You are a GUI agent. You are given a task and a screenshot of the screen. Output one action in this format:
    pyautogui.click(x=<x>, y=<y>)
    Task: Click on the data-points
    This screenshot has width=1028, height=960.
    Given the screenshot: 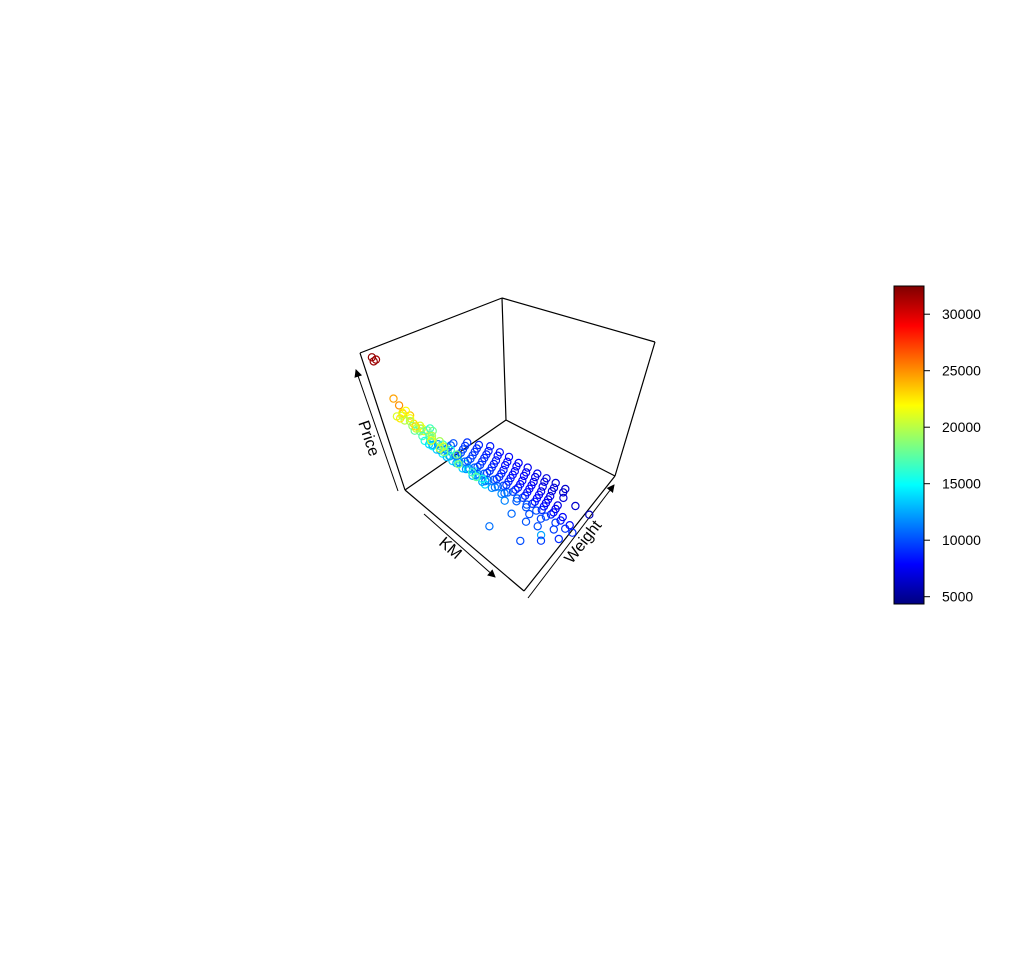 What is the action you would take?
    pyautogui.click(x=480, y=449)
    